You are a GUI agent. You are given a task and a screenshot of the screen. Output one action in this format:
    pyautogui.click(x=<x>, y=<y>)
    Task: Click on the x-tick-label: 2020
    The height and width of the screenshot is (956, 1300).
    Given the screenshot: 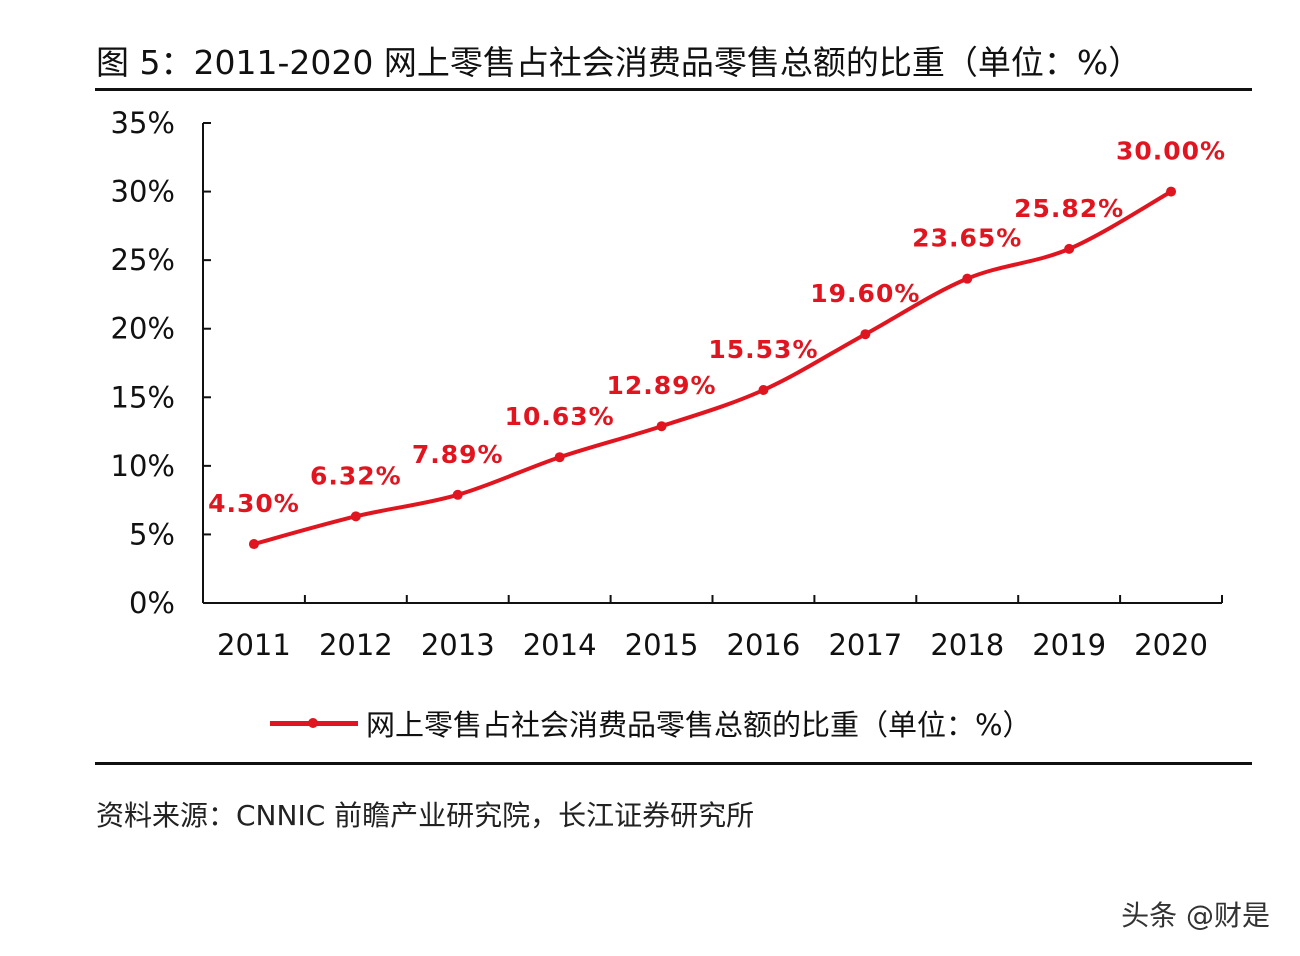 What is the action you would take?
    pyautogui.click(x=1171, y=645)
    